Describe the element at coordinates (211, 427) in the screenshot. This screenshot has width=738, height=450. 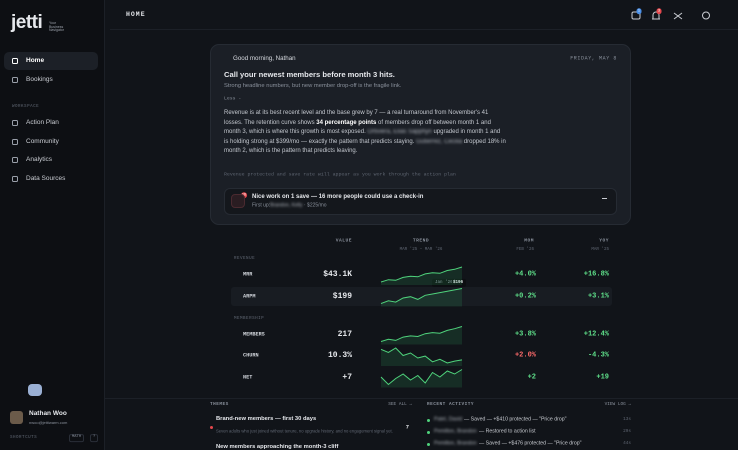
I see `theme-dot` at that location.